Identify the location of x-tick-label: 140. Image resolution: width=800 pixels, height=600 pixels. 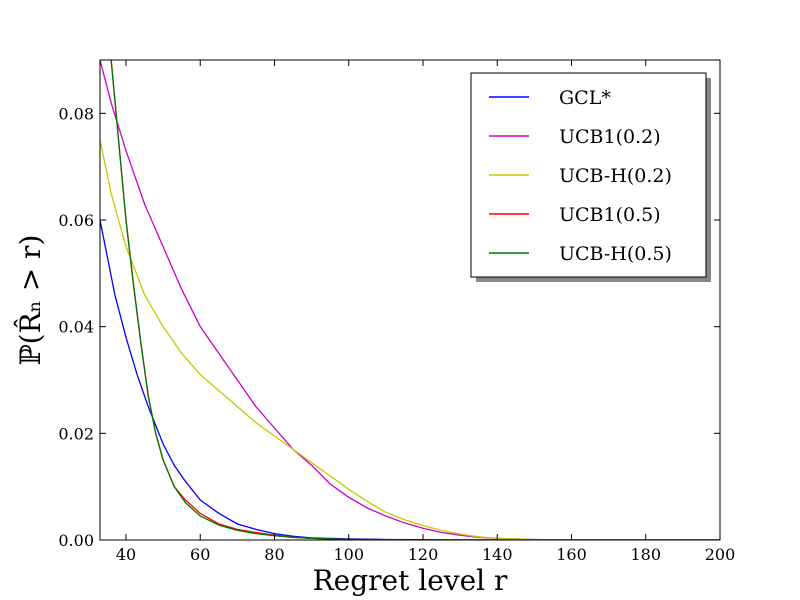
(497, 554).